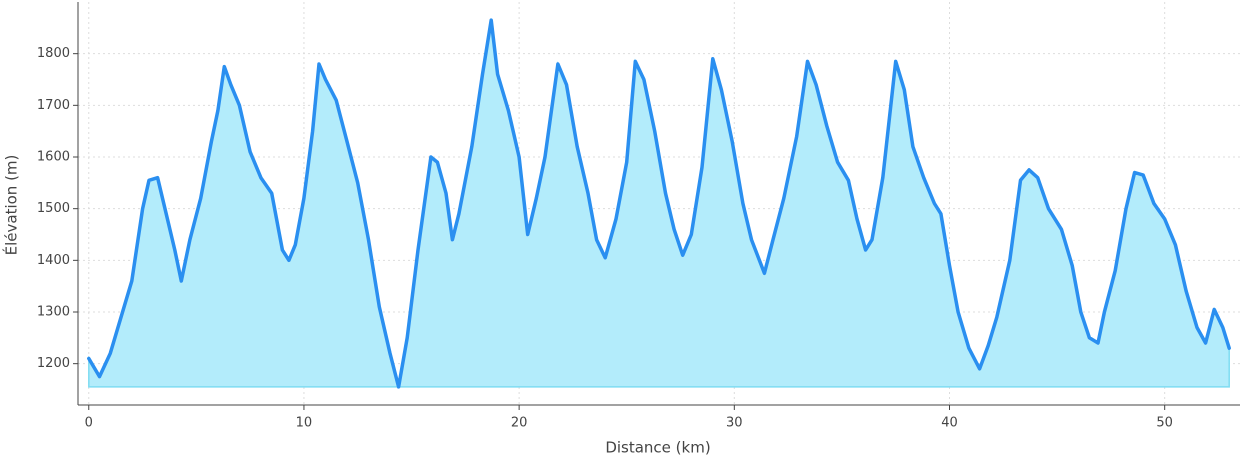 The image size is (1242, 460). Describe the element at coordinates (53, 312) in the screenshot. I see `y-tick-label: 1300` at that location.